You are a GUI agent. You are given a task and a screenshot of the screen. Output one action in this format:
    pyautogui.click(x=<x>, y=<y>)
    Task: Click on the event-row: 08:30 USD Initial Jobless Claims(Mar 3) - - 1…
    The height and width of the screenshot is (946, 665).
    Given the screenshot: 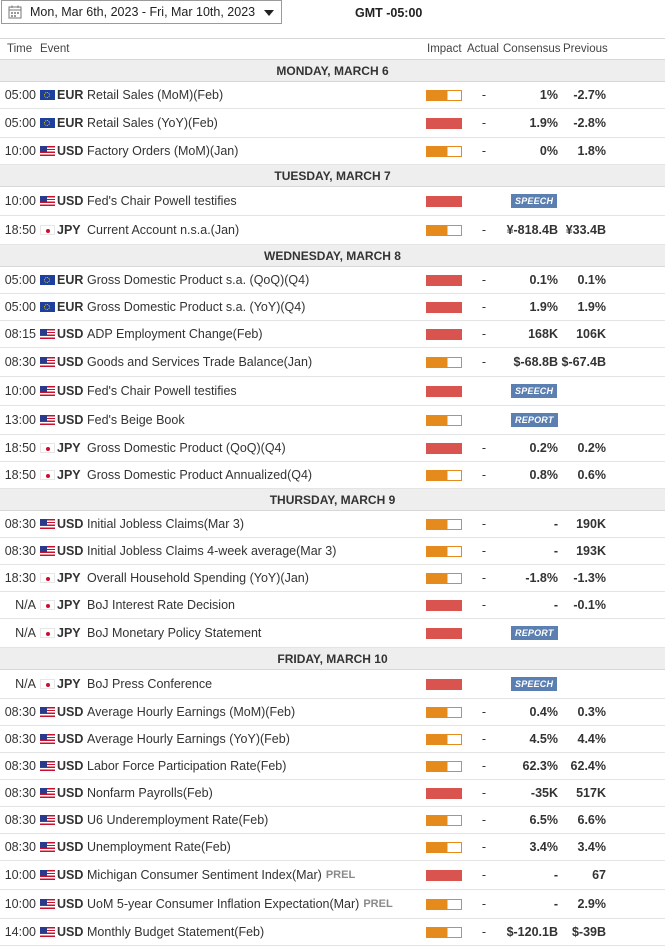 What is the action you would take?
    pyautogui.click(x=332, y=524)
    